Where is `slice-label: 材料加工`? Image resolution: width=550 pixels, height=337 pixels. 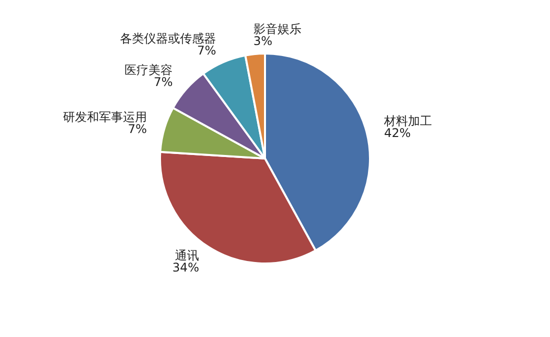
slice-label: 材料加工 is located at coordinates (407, 121).